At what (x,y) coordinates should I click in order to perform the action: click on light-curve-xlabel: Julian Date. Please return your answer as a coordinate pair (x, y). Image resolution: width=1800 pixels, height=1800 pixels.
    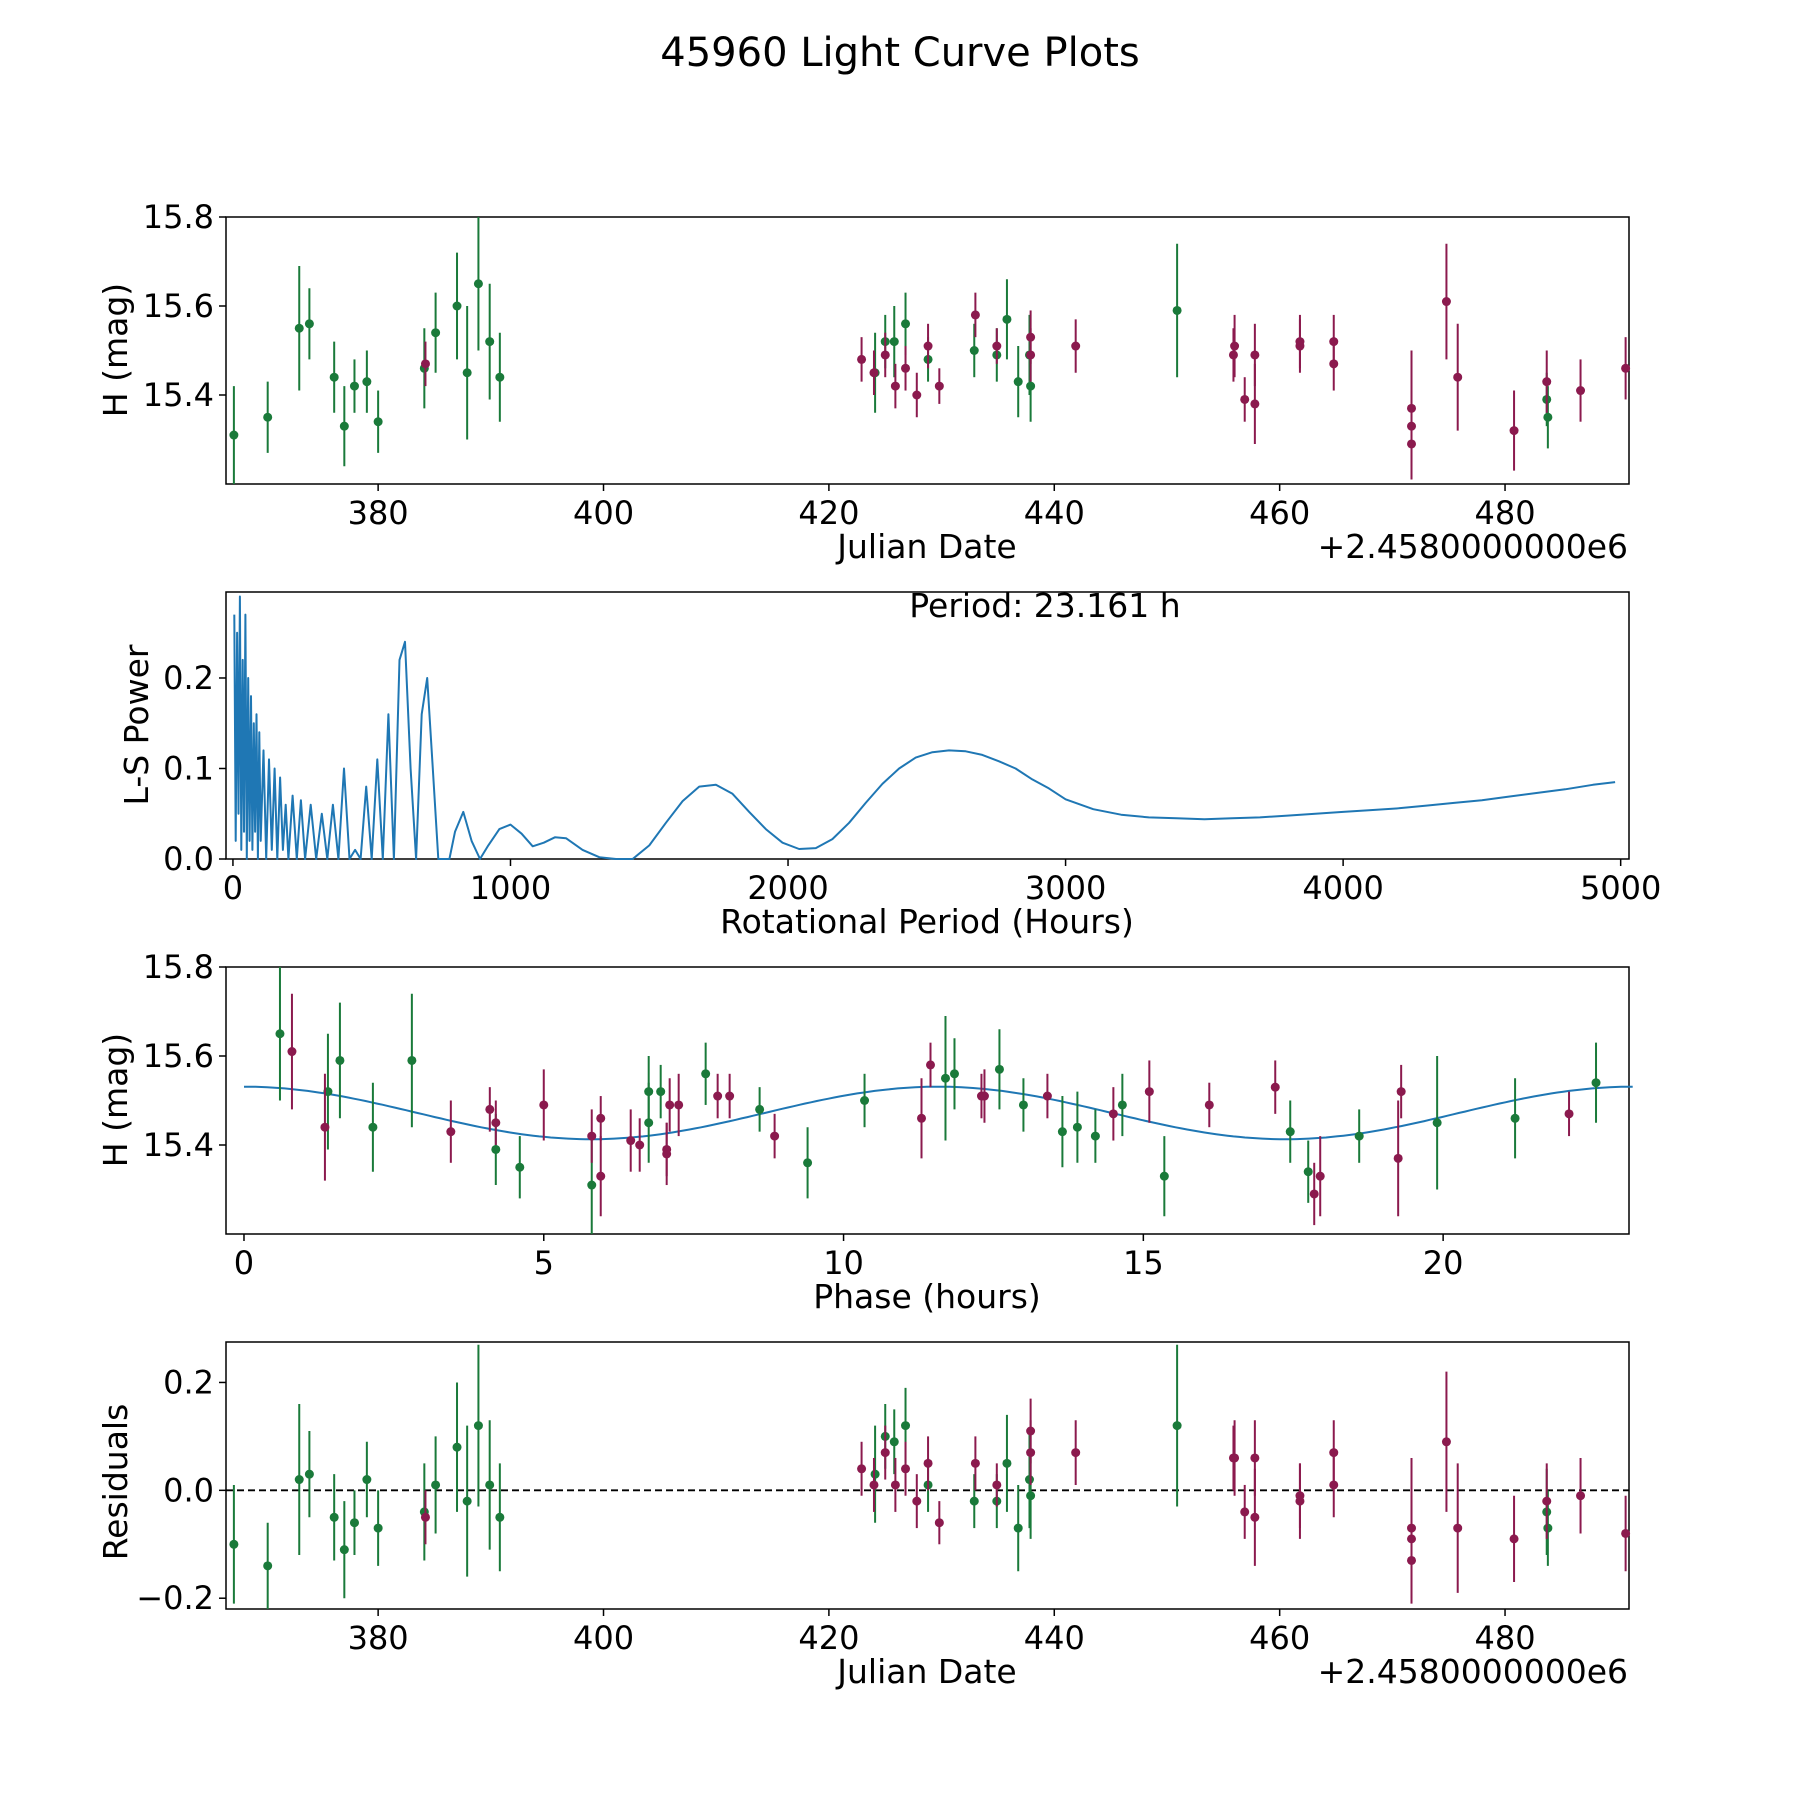
    Looking at the image, I should click on (926, 546).